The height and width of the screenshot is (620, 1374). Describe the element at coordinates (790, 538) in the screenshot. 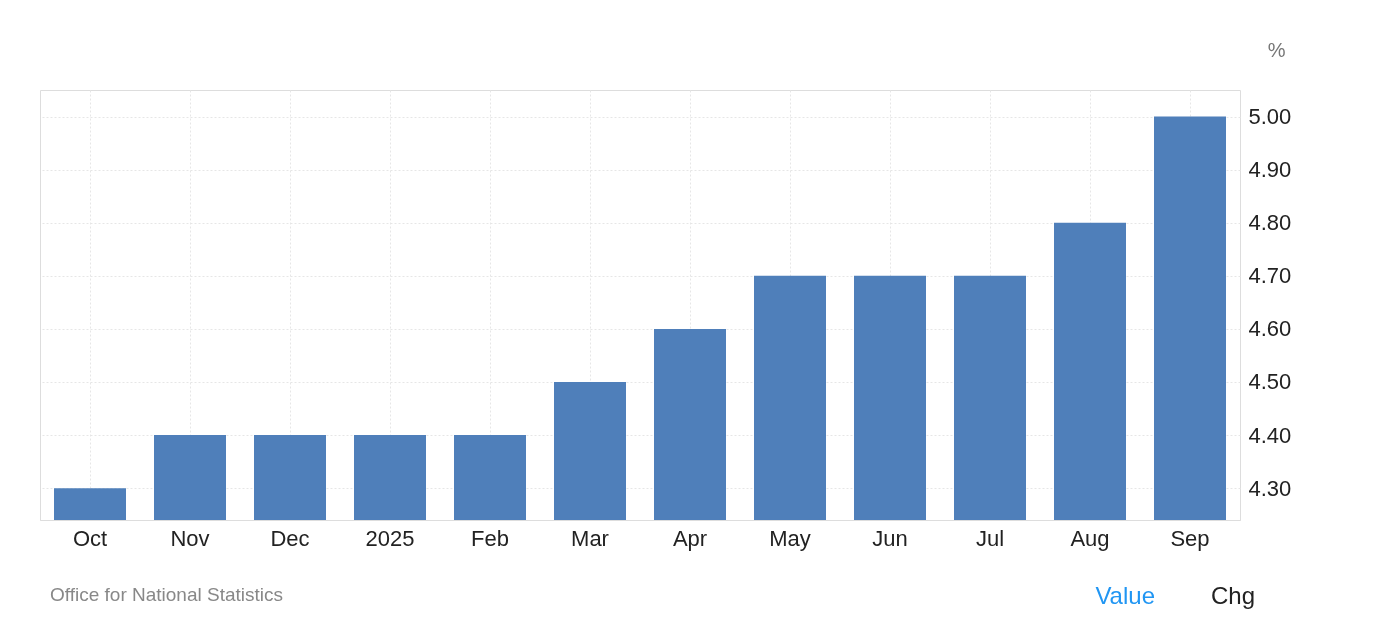

I see `x-tick-label: May` at that location.